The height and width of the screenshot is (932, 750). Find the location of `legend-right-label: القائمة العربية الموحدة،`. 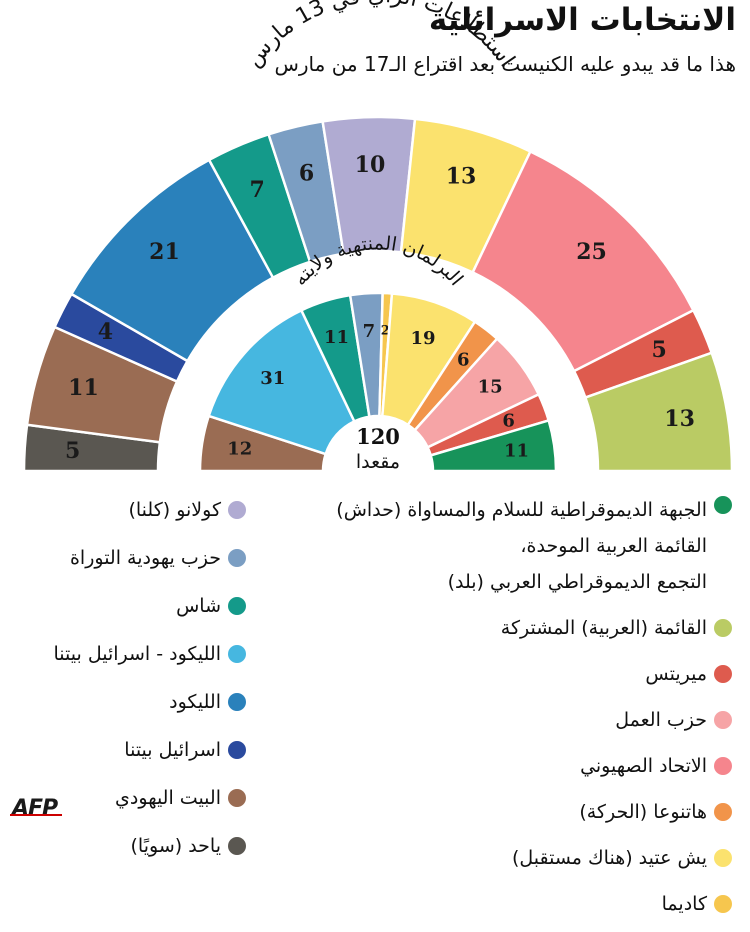

legend-right-label: القائمة العربية الموحدة، is located at coordinates (613, 546).